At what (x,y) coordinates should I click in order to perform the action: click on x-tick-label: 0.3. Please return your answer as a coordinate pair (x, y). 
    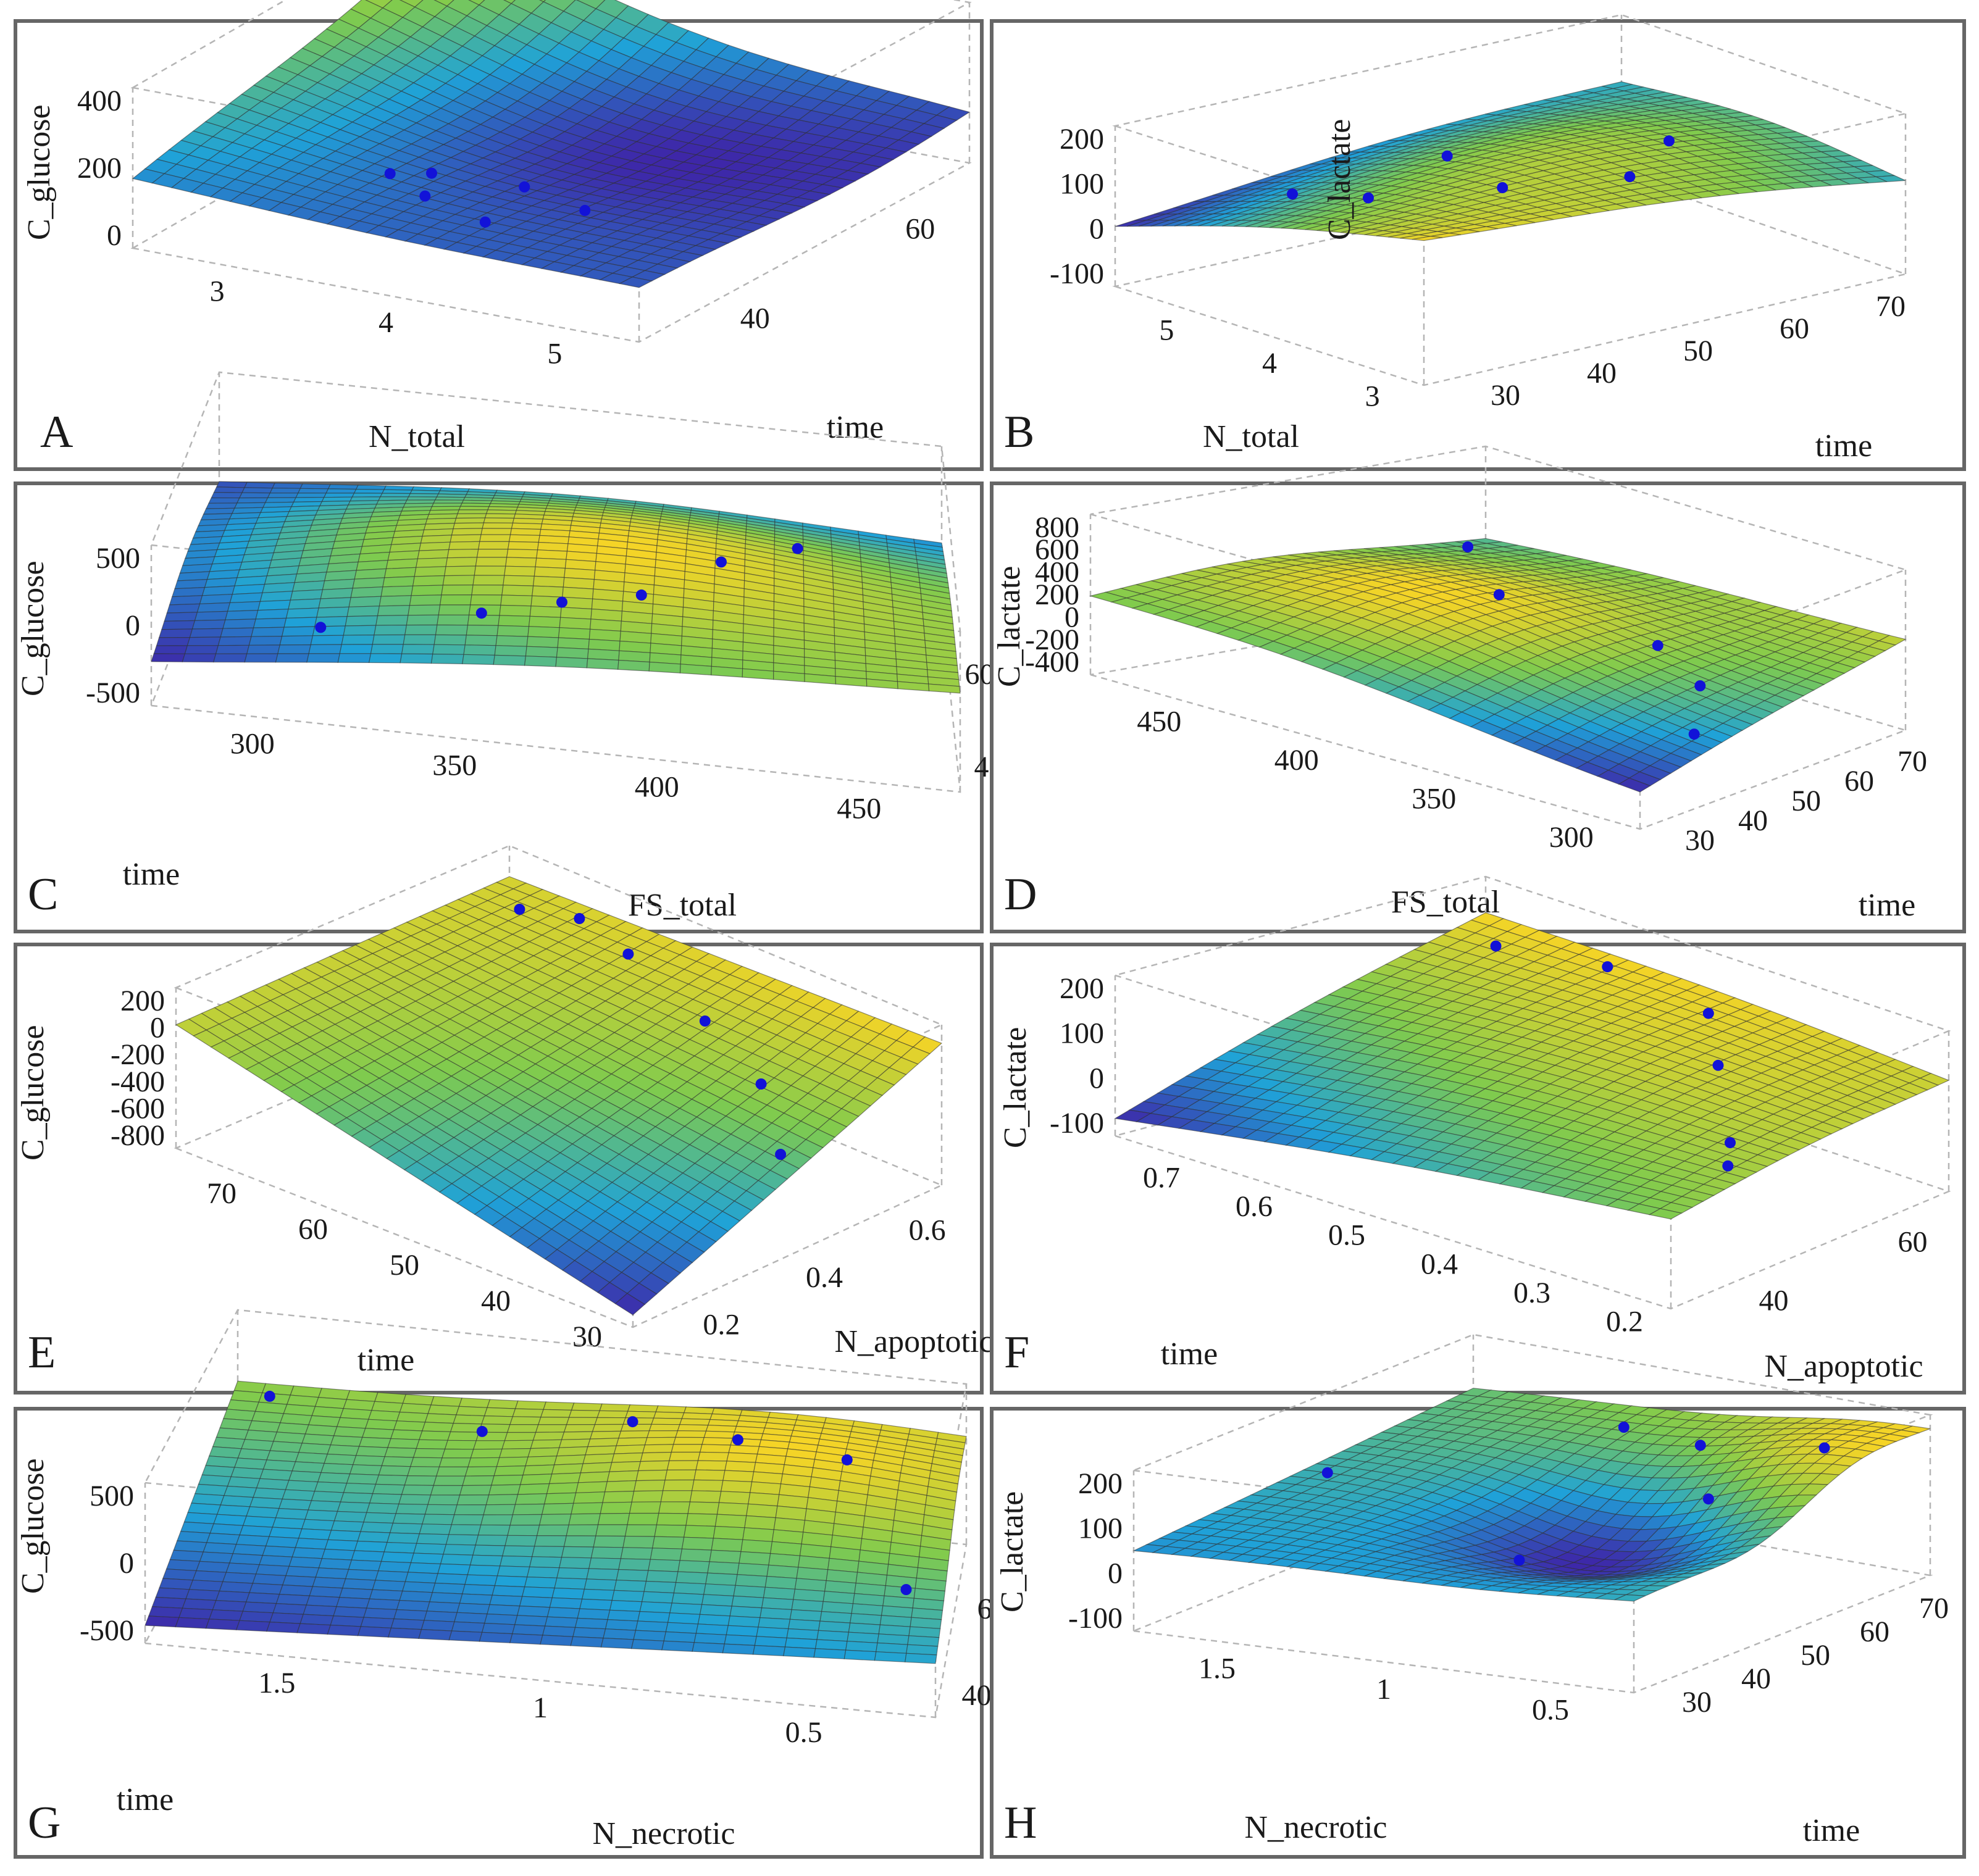
    Looking at the image, I should click on (1531, 1293).